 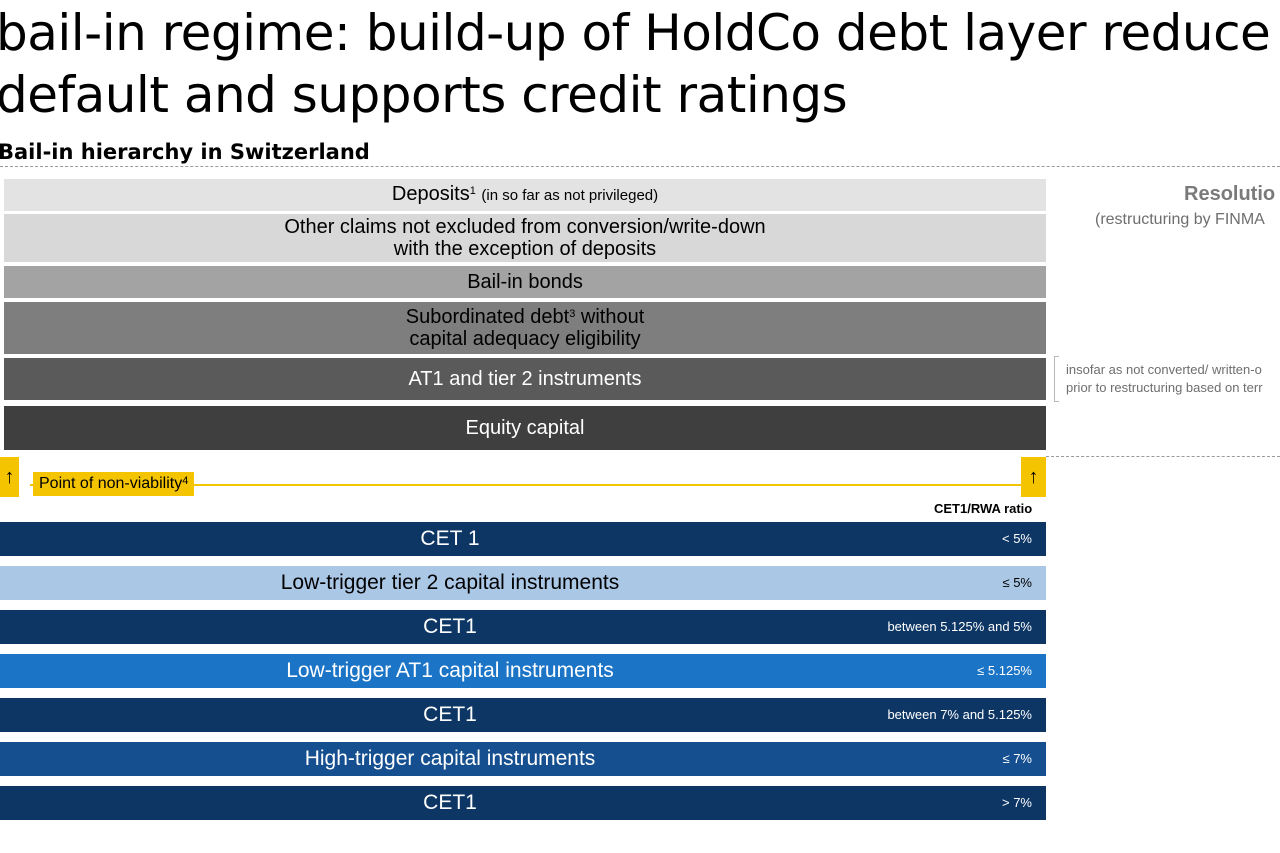 I want to click on hierarchy-bar-label: Equity capital, so click(x=525, y=428).